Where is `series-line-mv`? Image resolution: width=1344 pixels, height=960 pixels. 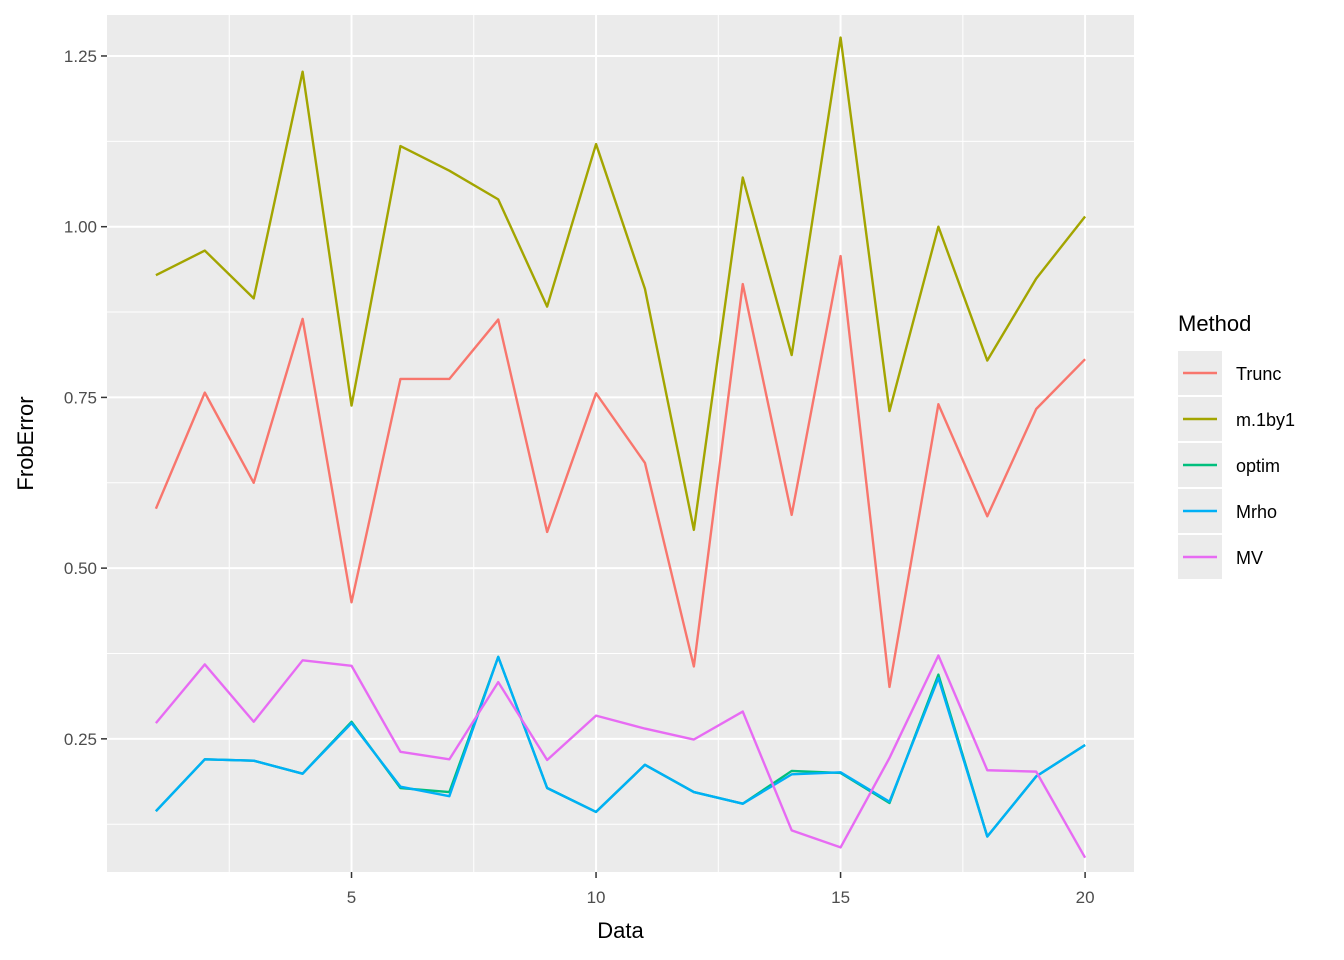 series-line-mv is located at coordinates (620, 756).